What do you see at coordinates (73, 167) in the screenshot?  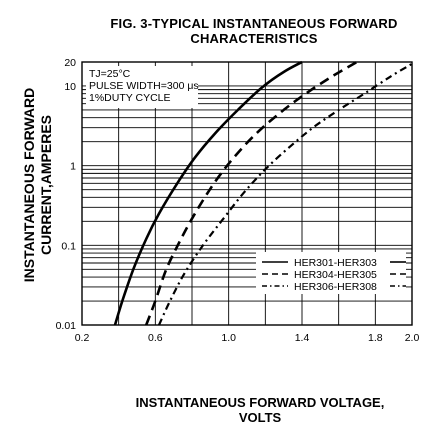 I see `y-tick-label: 1` at bounding box center [73, 167].